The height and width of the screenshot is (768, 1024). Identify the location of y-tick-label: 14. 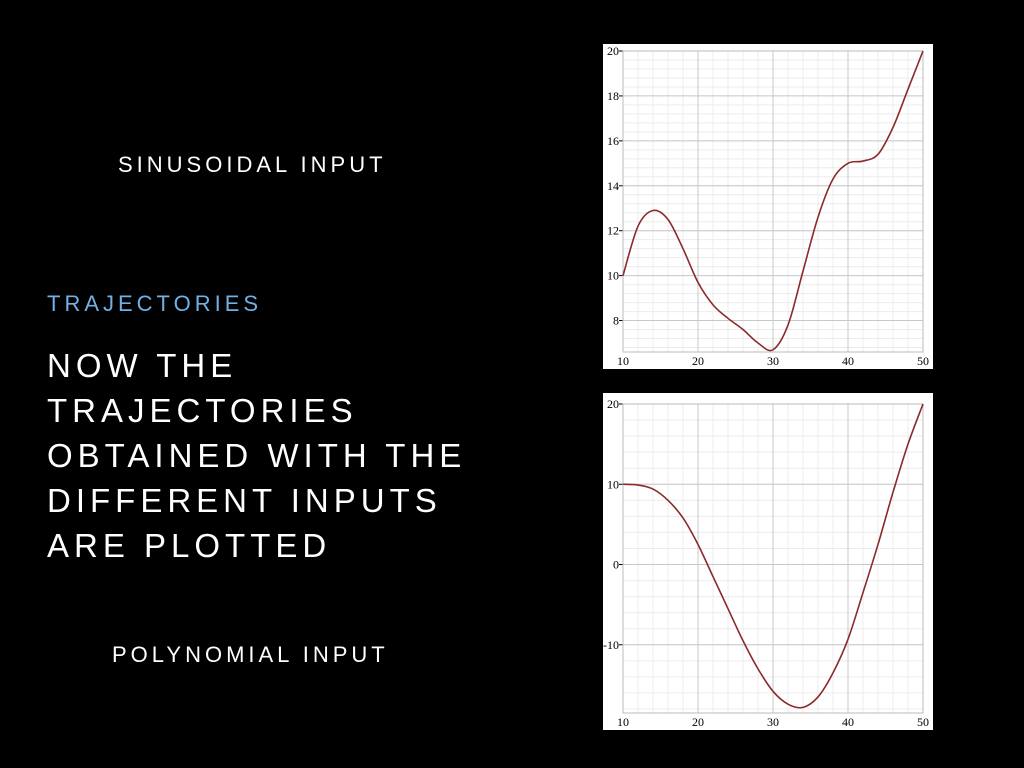
(613, 186).